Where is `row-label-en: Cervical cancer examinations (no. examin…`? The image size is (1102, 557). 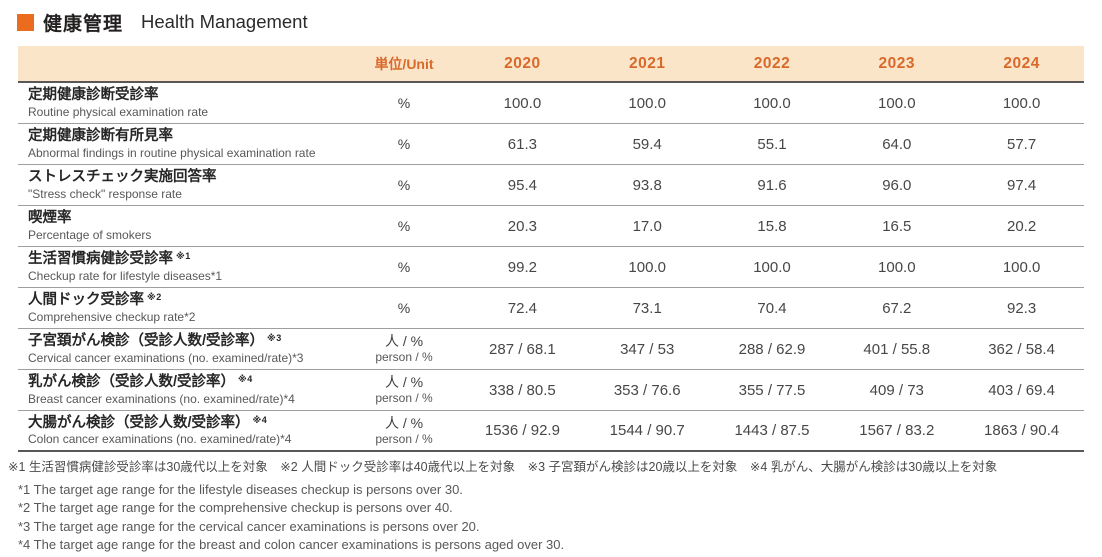
row-label-en: Cervical cancer examinations (no. examin… is located at coordinates (166, 357).